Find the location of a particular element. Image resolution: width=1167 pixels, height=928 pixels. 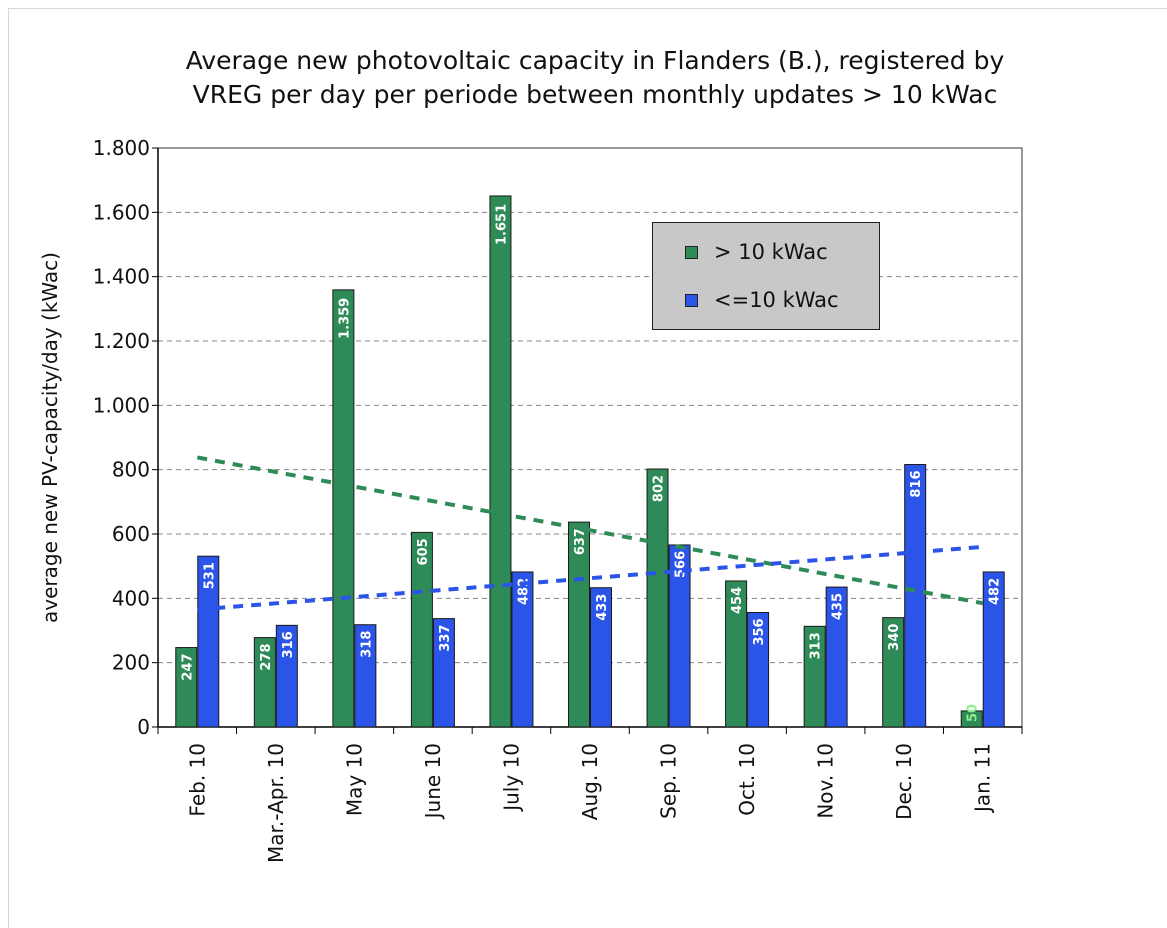

x-tick-label: Feb. 10 is located at coordinates (197, 780).